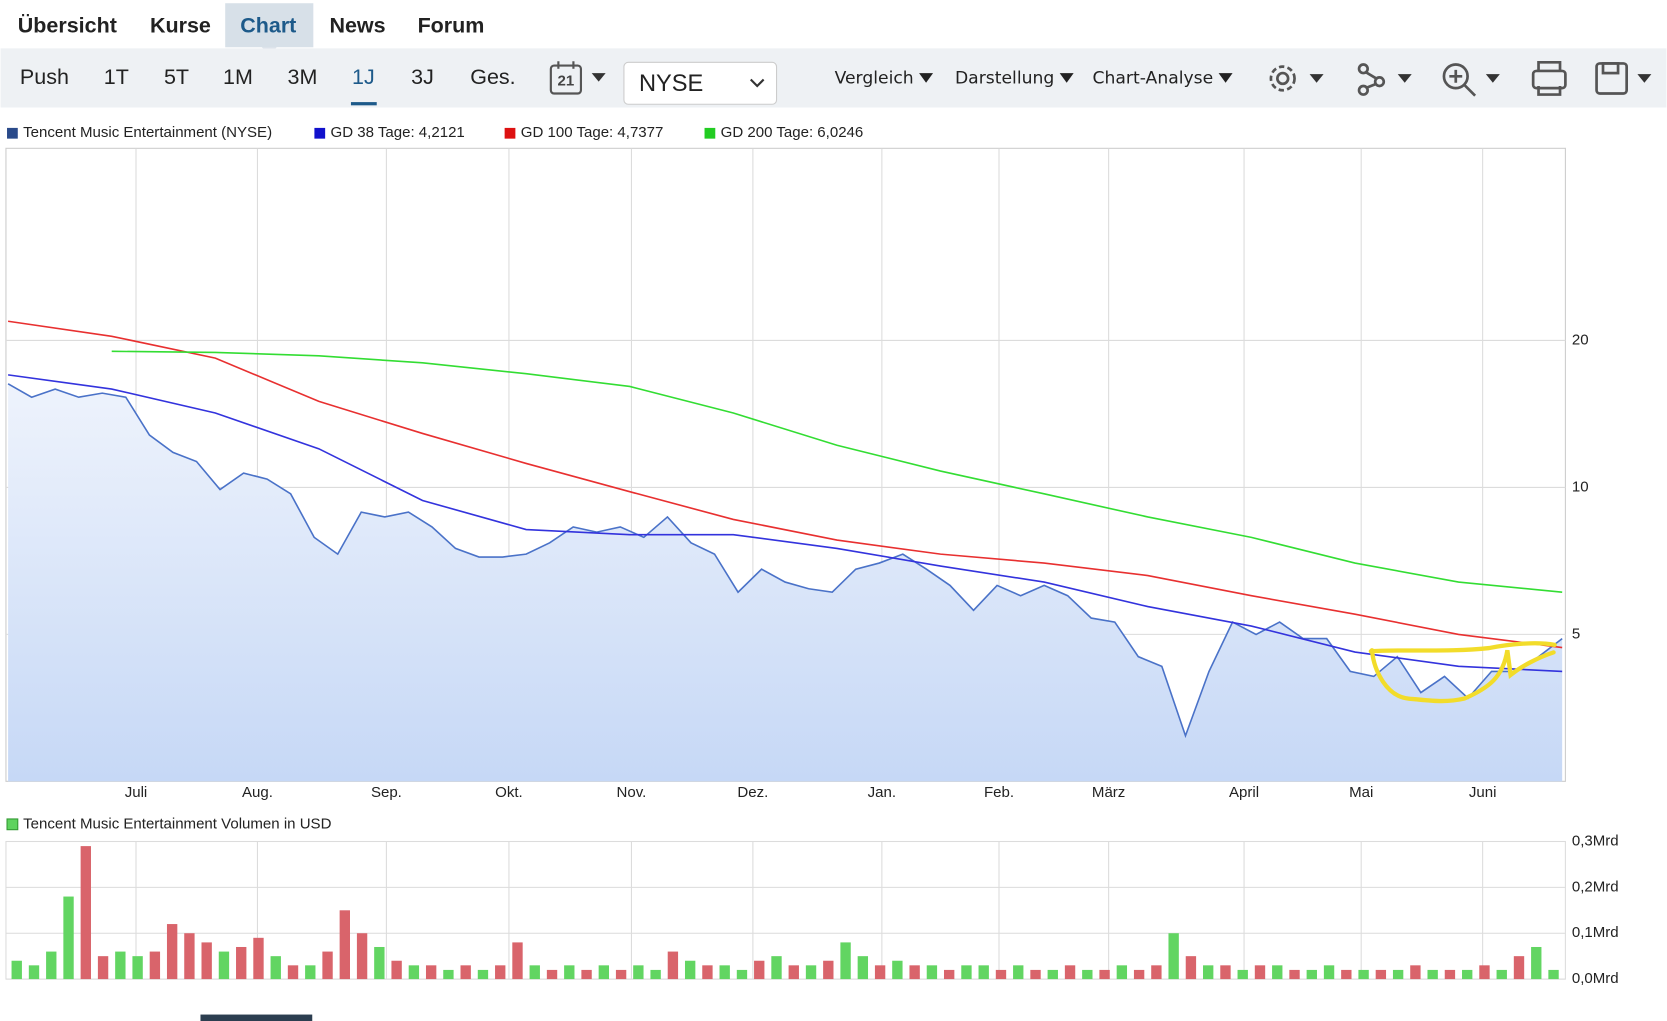 The width and height of the screenshot is (1667, 1021). Describe the element at coordinates (1623, 78) in the screenshot. I see `save-button` at that location.